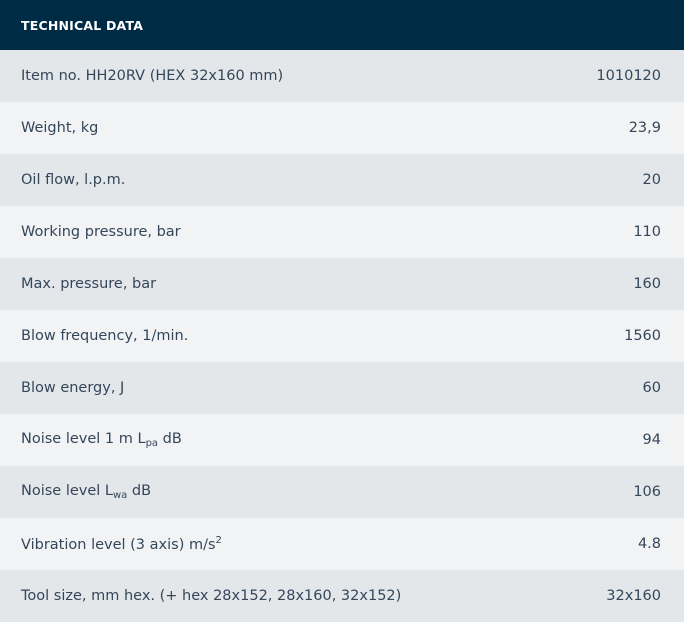  I want to click on row-label-text: Blow energy, J, so click(73, 388).